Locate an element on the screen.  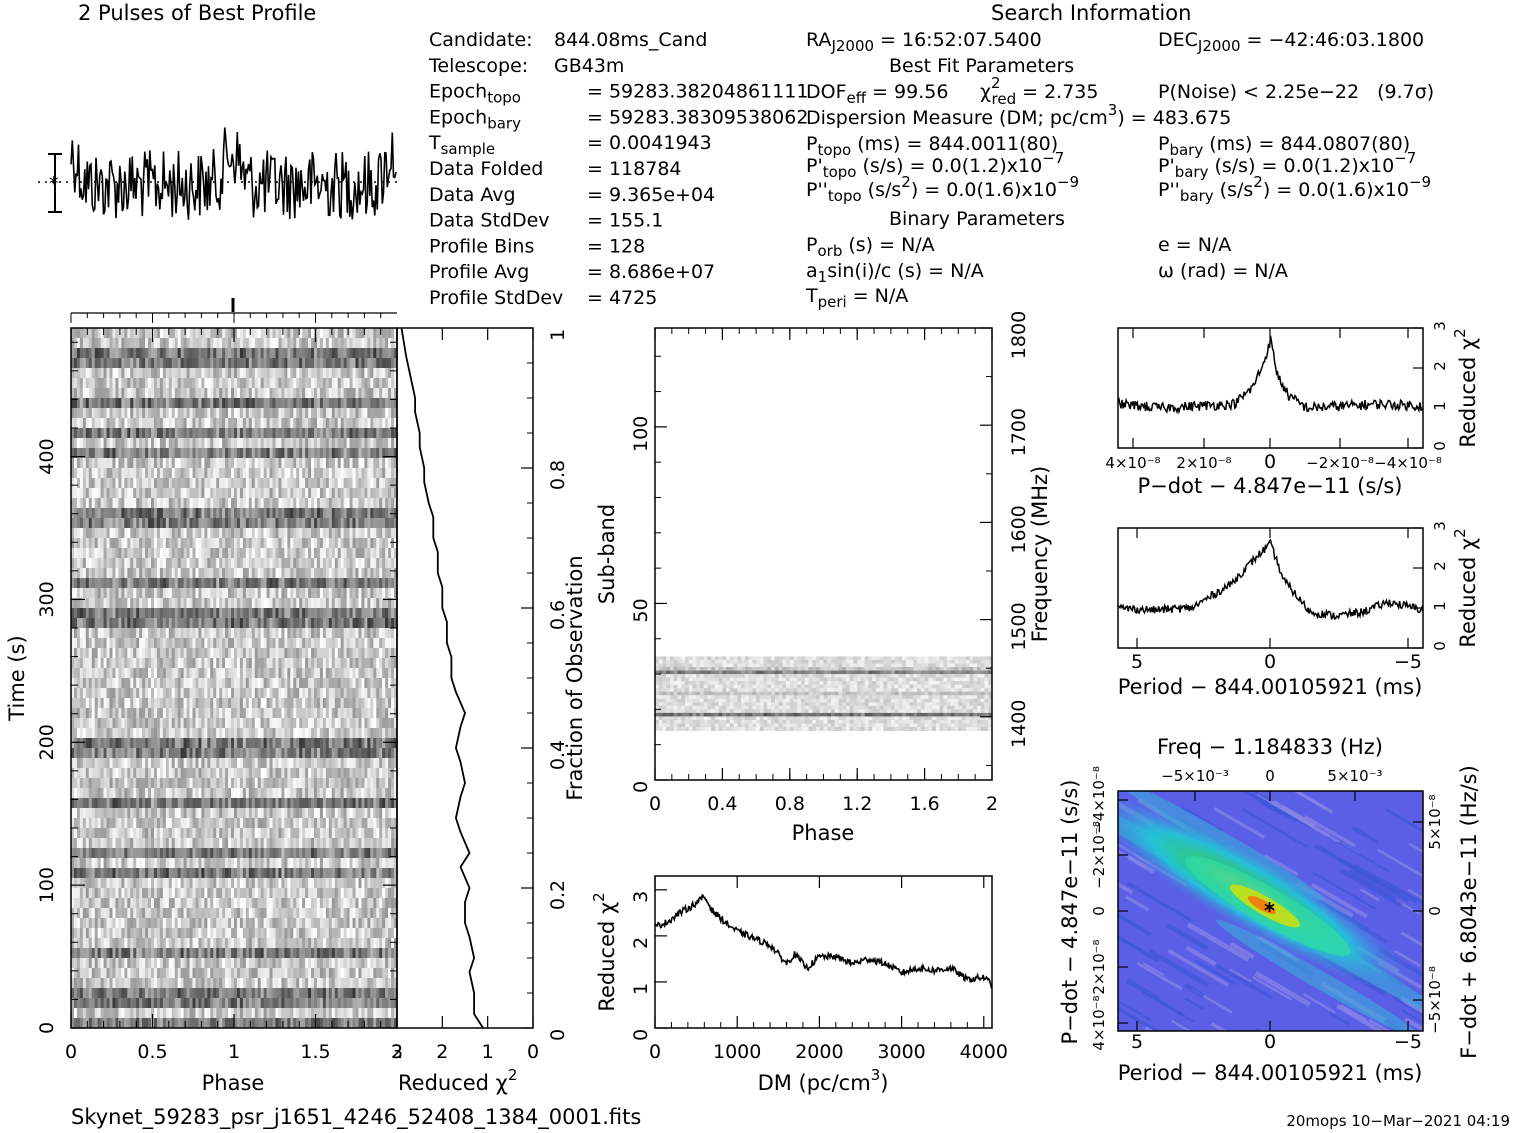
cand-info-value: = 128 is located at coordinates (616, 246).